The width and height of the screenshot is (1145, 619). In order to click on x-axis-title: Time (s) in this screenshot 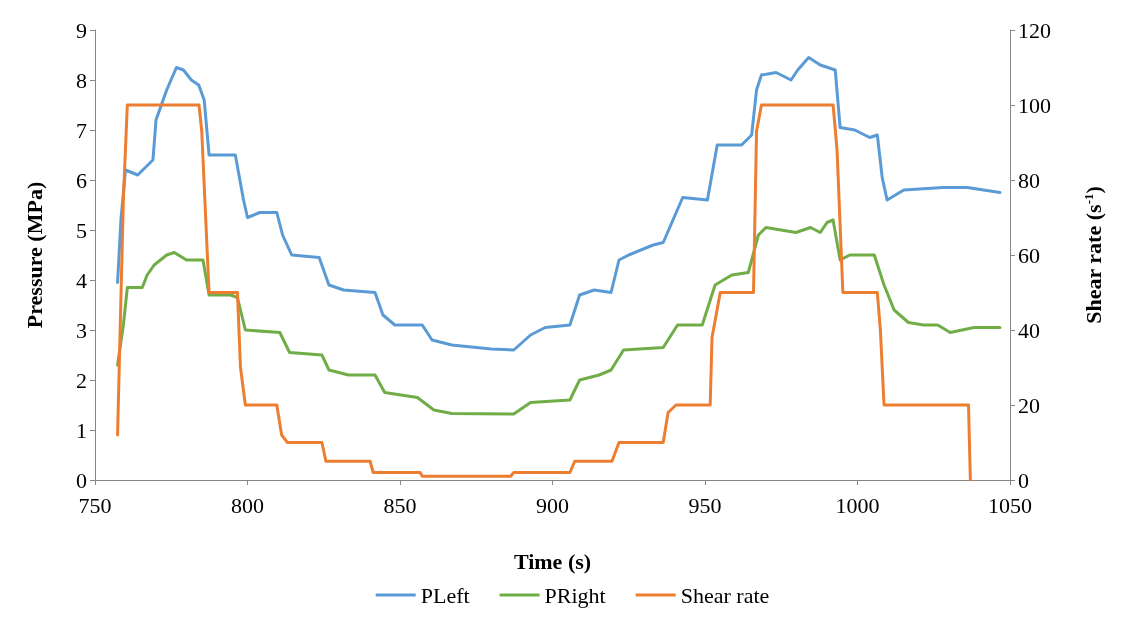, I will do `click(552, 561)`.